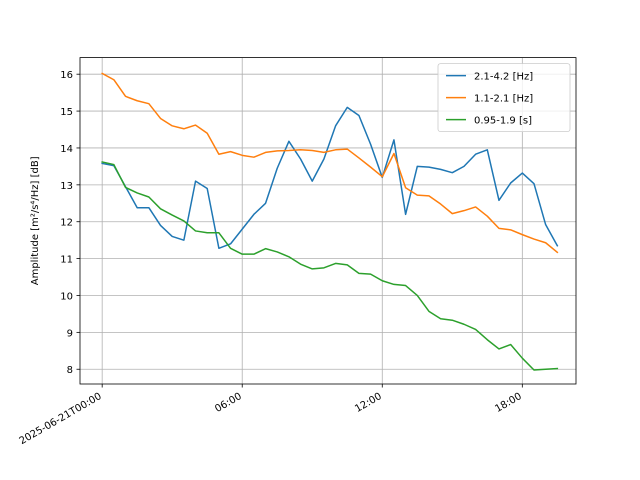 Image resolution: width=640 pixels, height=480 pixels. I want to click on y-axis: 8 9 10 11 12 13 14 15 16, so click(70, 223).